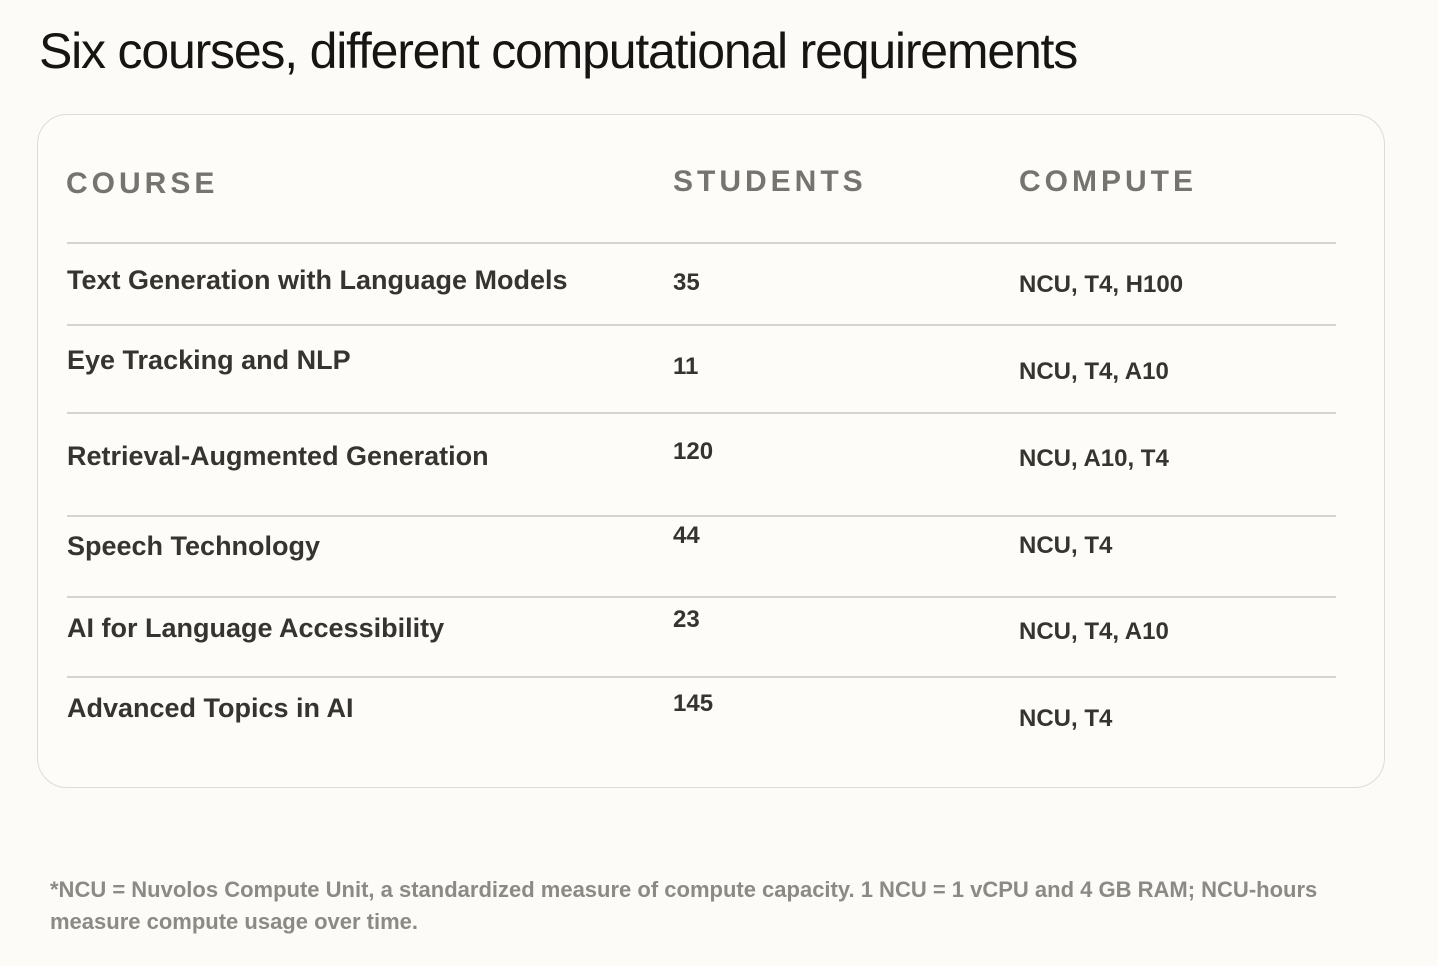 The width and height of the screenshot is (1438, 966). I want to click on course-name: Eye Tracking and NLP, so click(209, 360).